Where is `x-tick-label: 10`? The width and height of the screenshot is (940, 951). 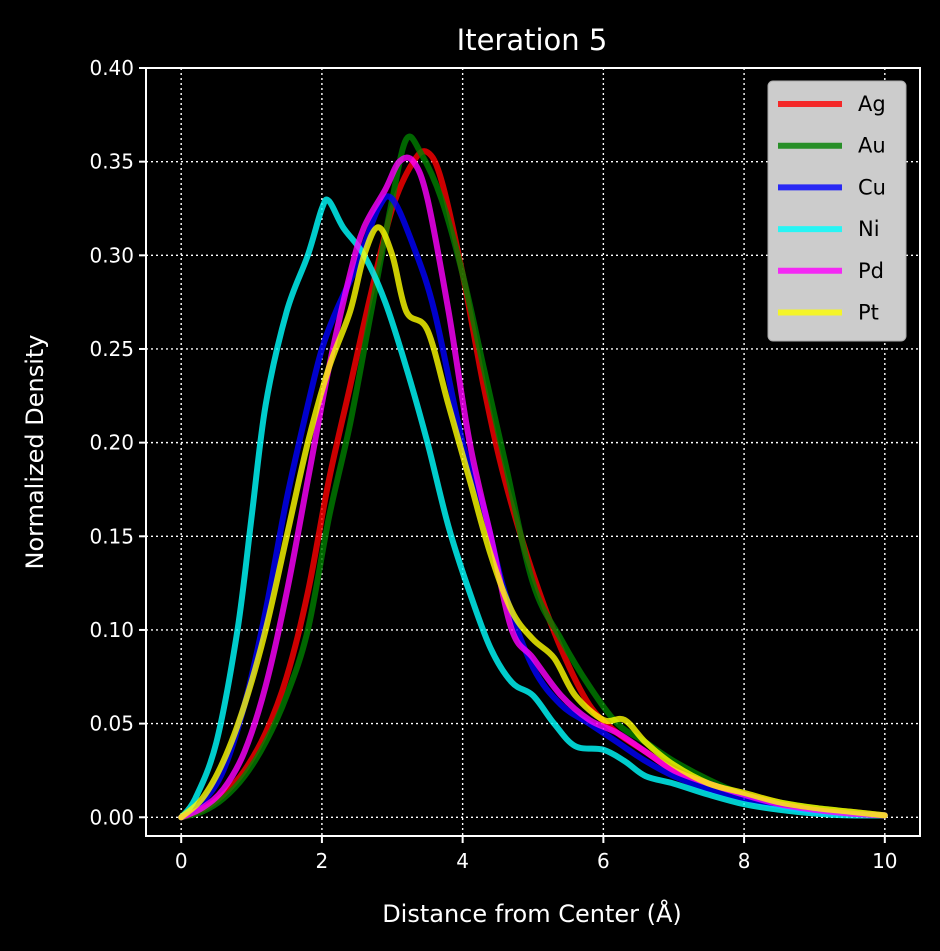 x-tick-label: 10 is located at coordinates (884, 861).